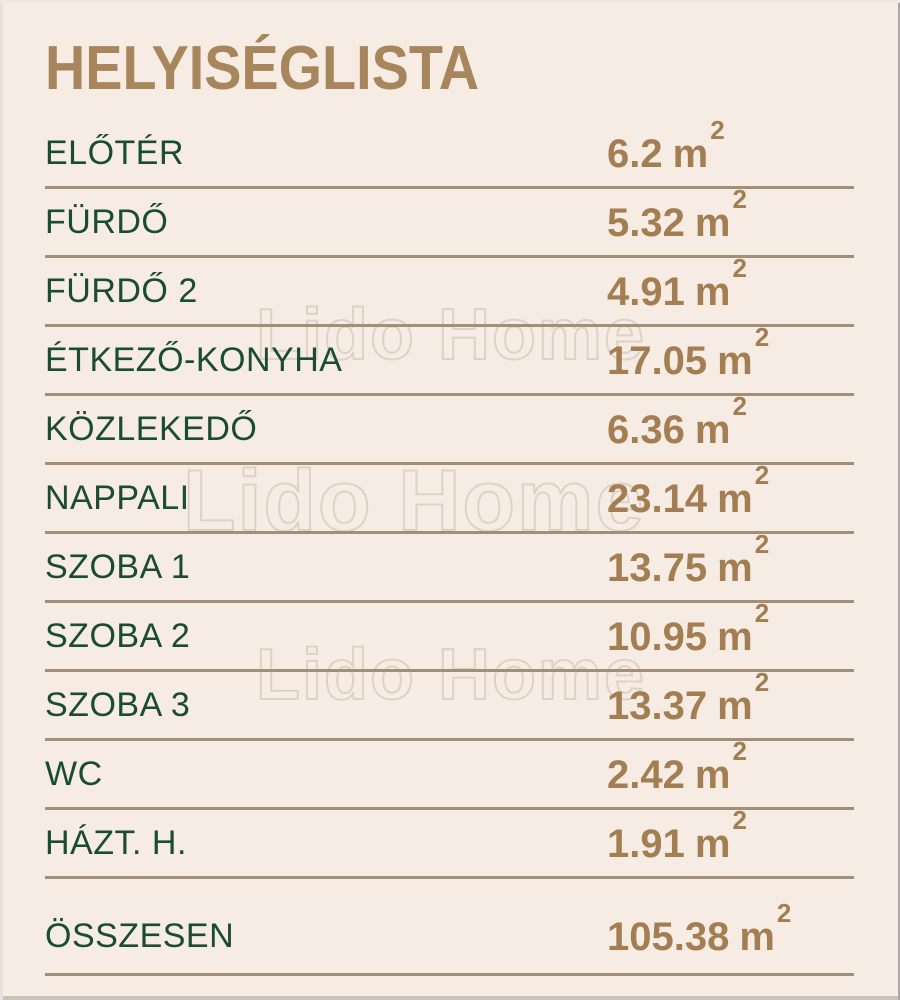 This screenshot has width=900, height=1000. I want to click on room-area: 13.37 m2, so click(688, 697).